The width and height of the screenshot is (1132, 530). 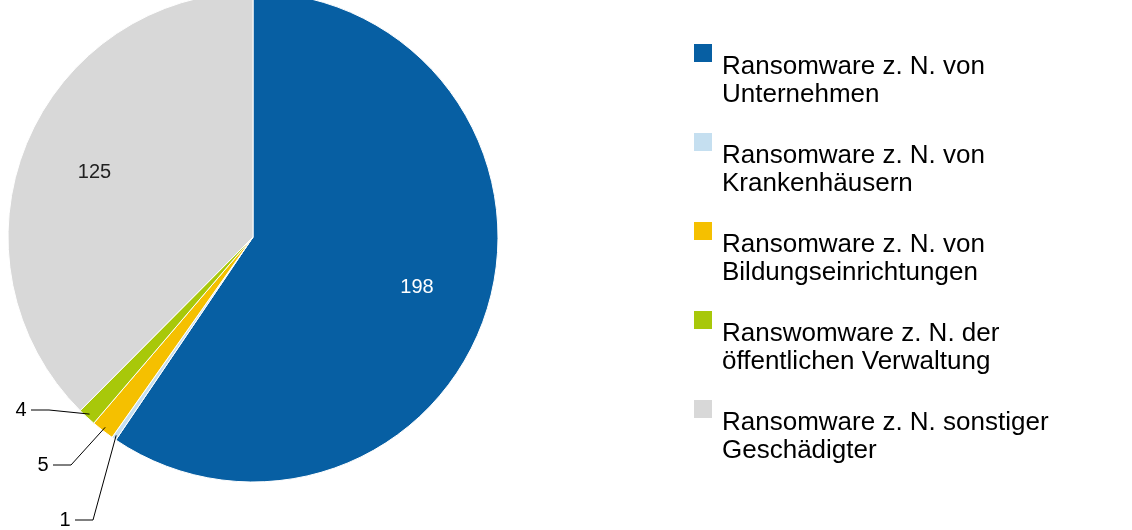 What do you see at coordinates (417, 286) in the screenshot?
I see `data-label: 198` at bounding box center [417, 286].